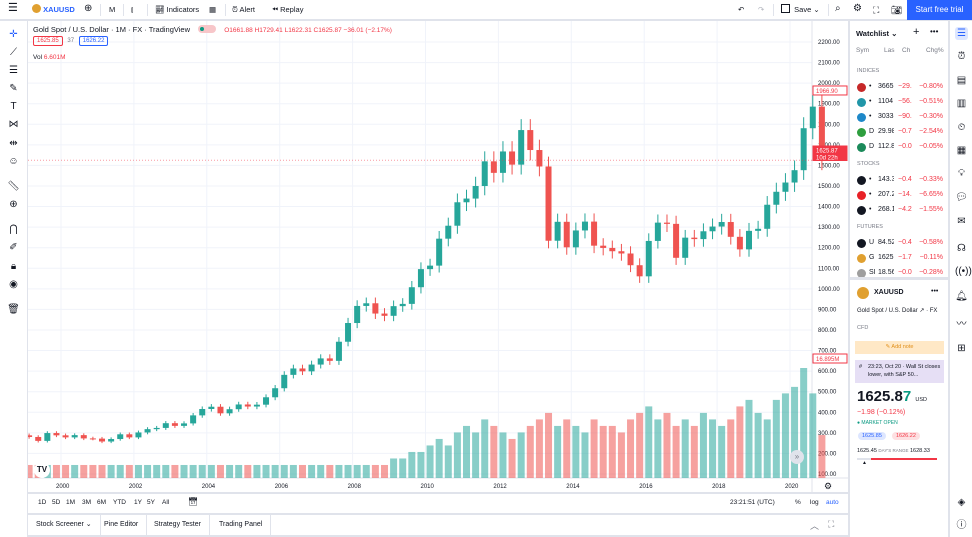 Image resolution: width=972 pixels, height=537 pixels. I want to click on section-futures: FUTURES, so click(870, 227).